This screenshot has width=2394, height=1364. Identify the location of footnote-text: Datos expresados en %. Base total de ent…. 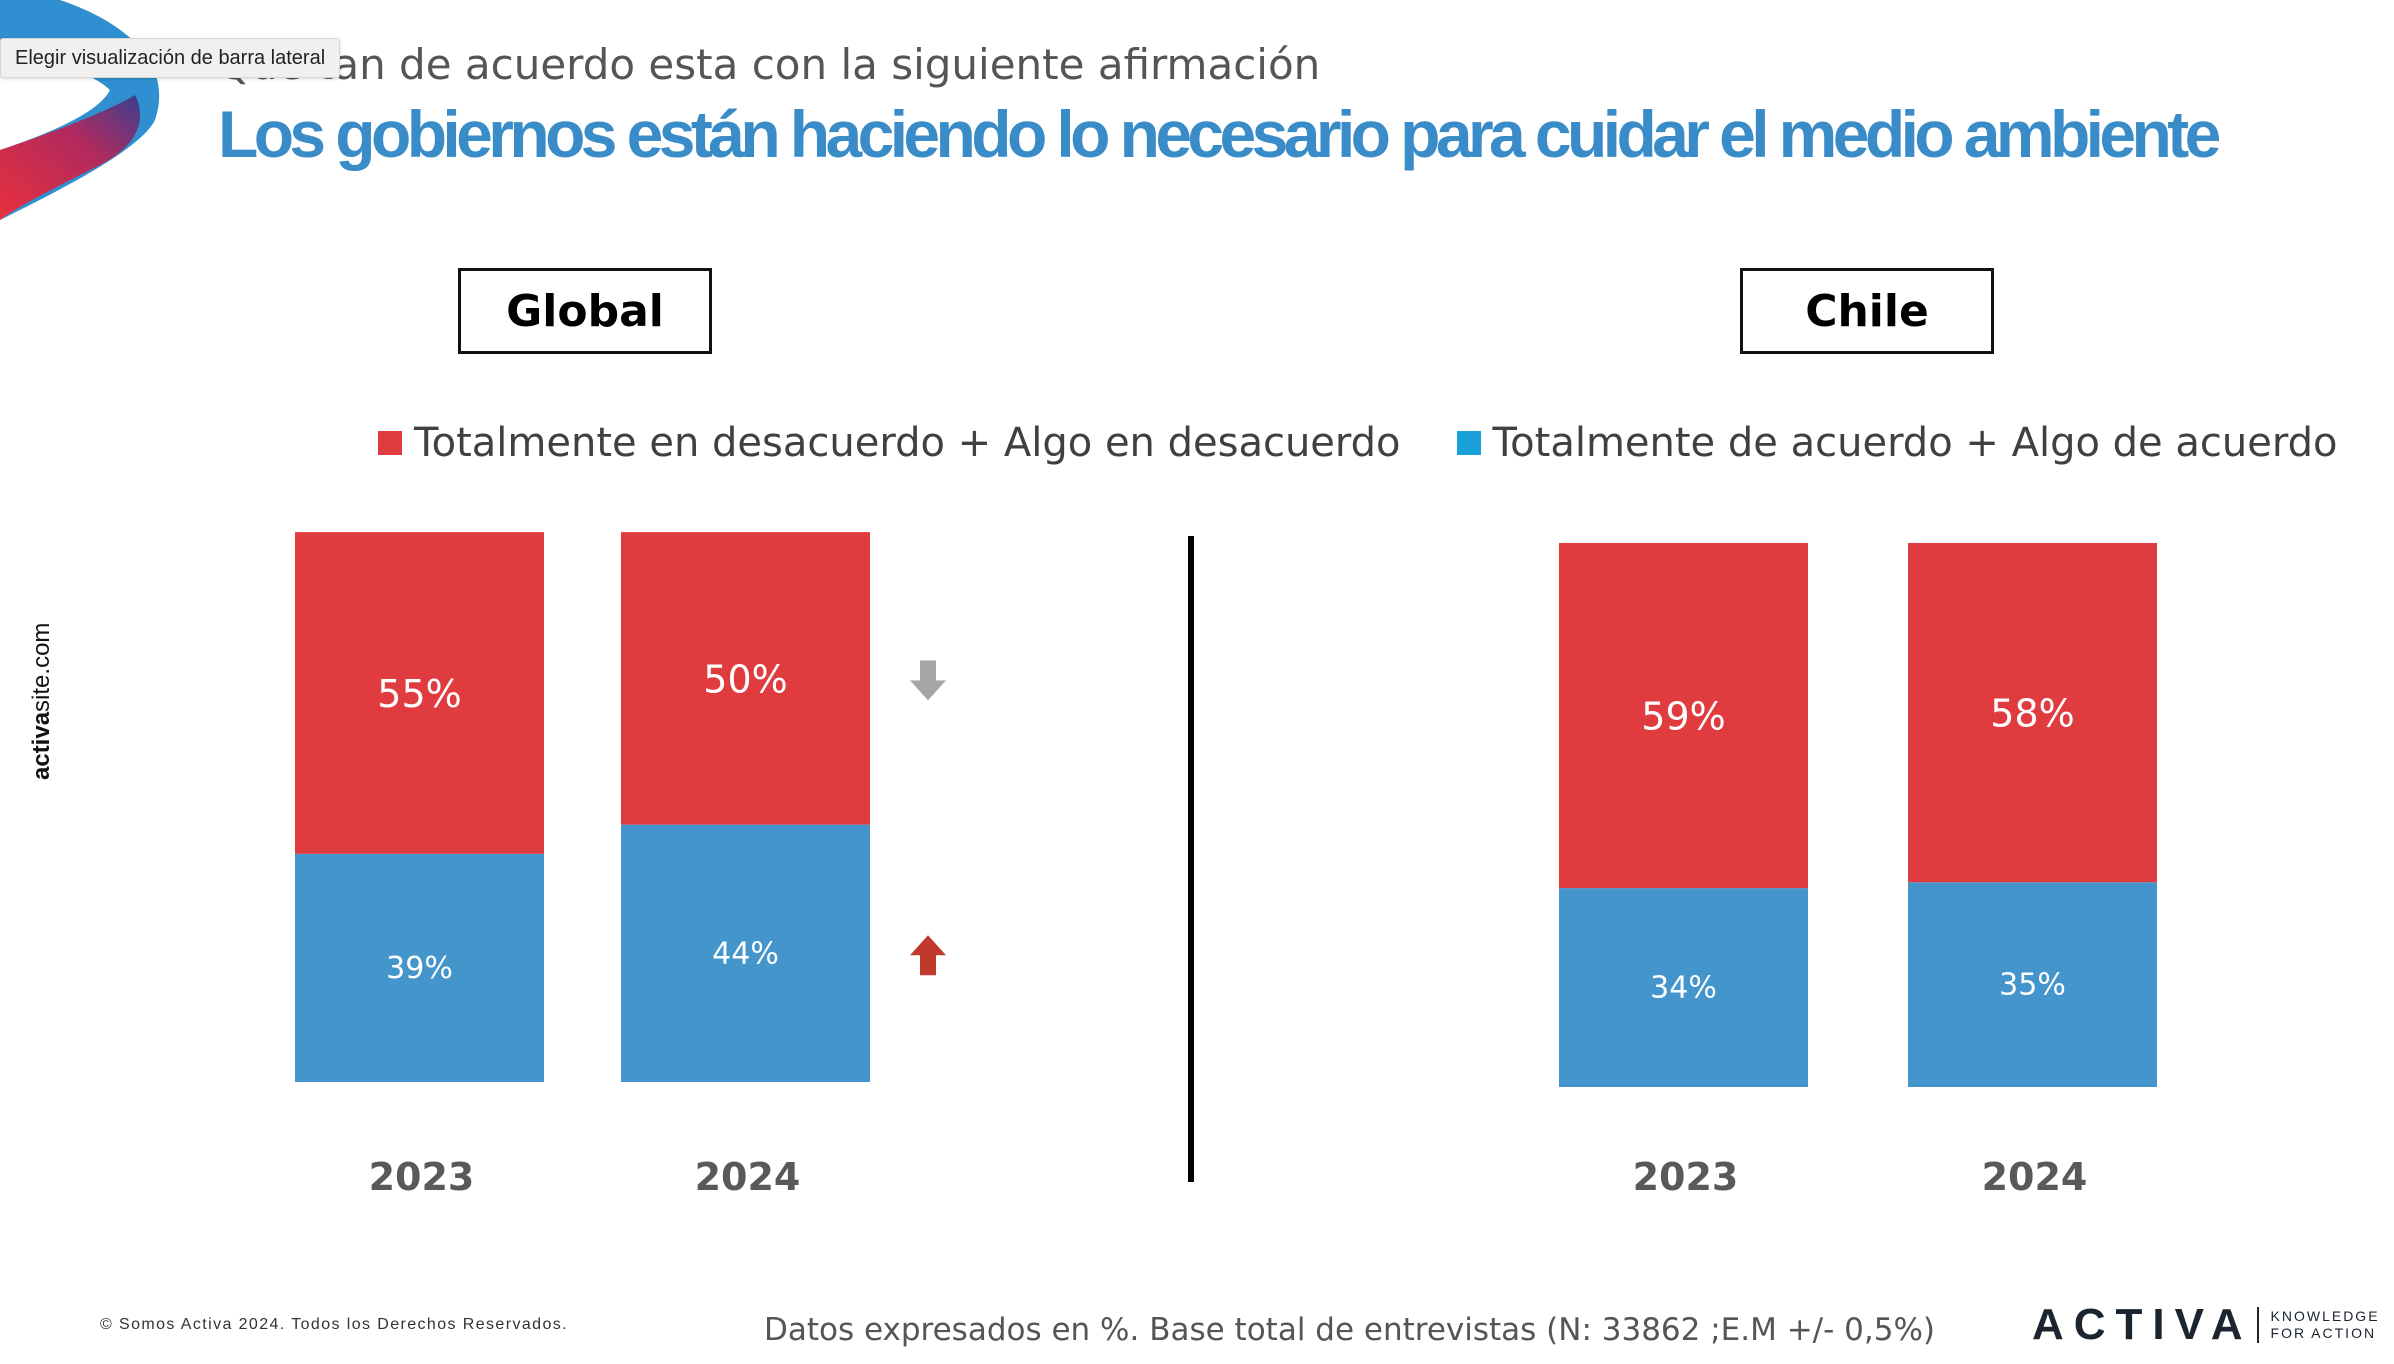
(1350, 1330).